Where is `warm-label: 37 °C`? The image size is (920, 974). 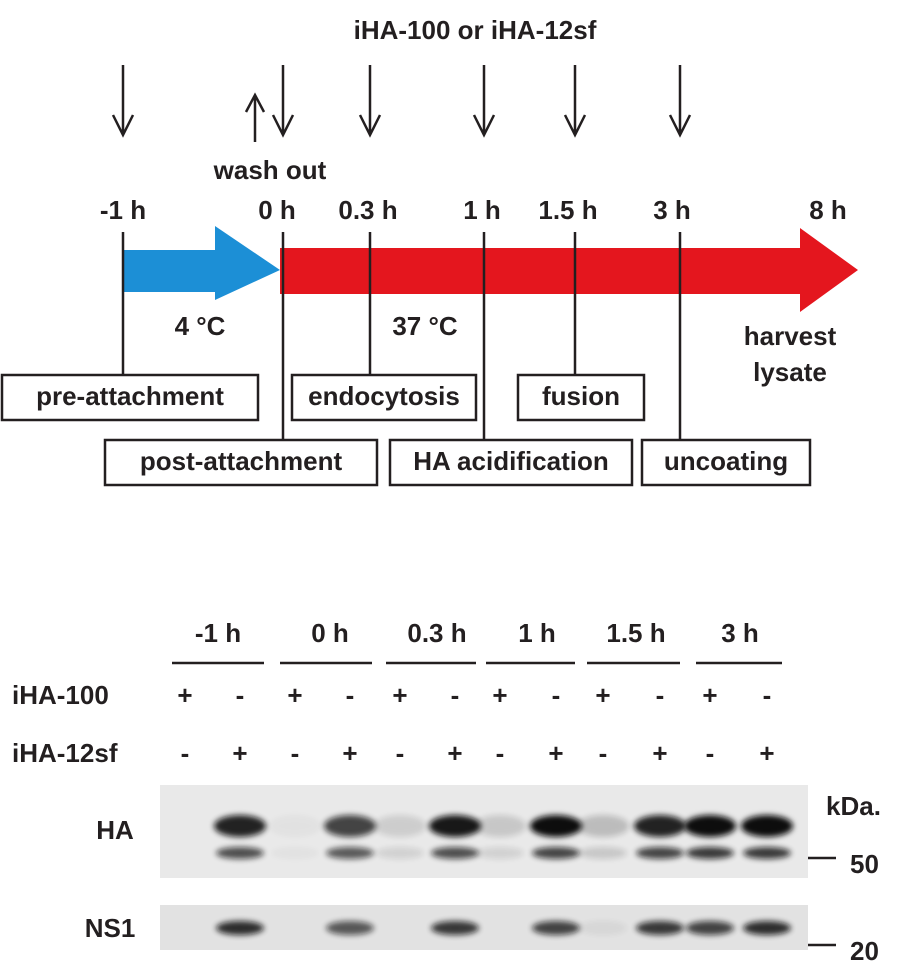
warm-label: 37 °C is located at coordinates (425, 326).